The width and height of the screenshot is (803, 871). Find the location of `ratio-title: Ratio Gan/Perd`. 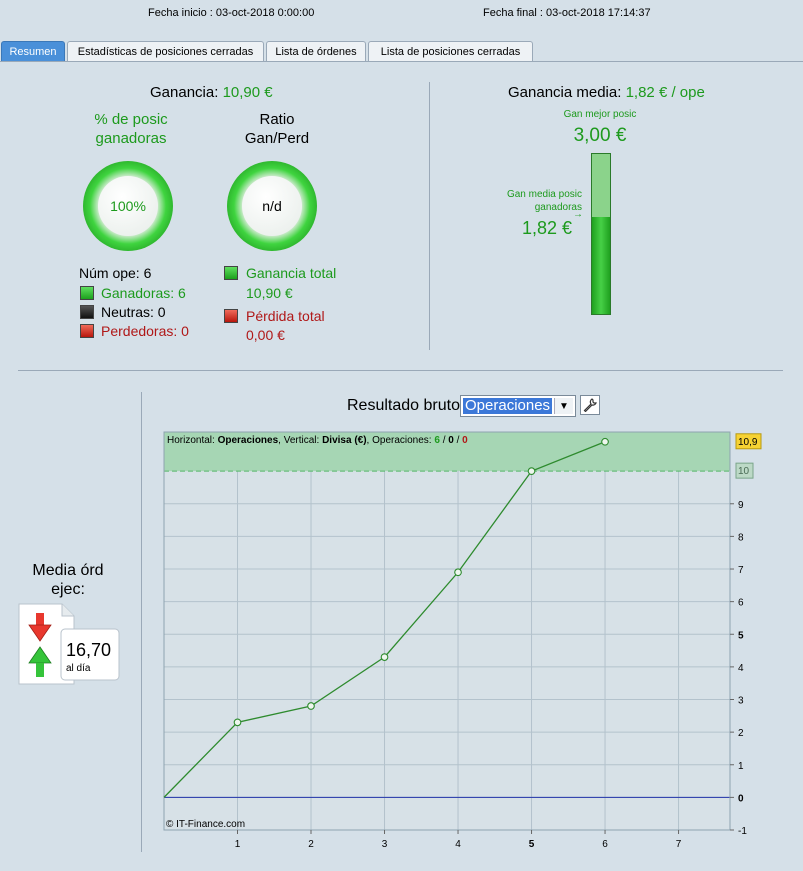

ratio-title: Ratio Gan/Perd is located at coordinates (277, 129).